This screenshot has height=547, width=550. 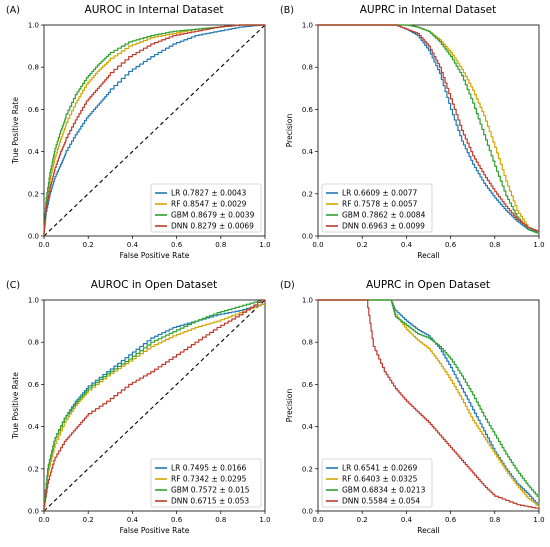 I want to click on legend-entry-dnn: DNN 0.6715 ± 0.053, so click(x=210, y=501).